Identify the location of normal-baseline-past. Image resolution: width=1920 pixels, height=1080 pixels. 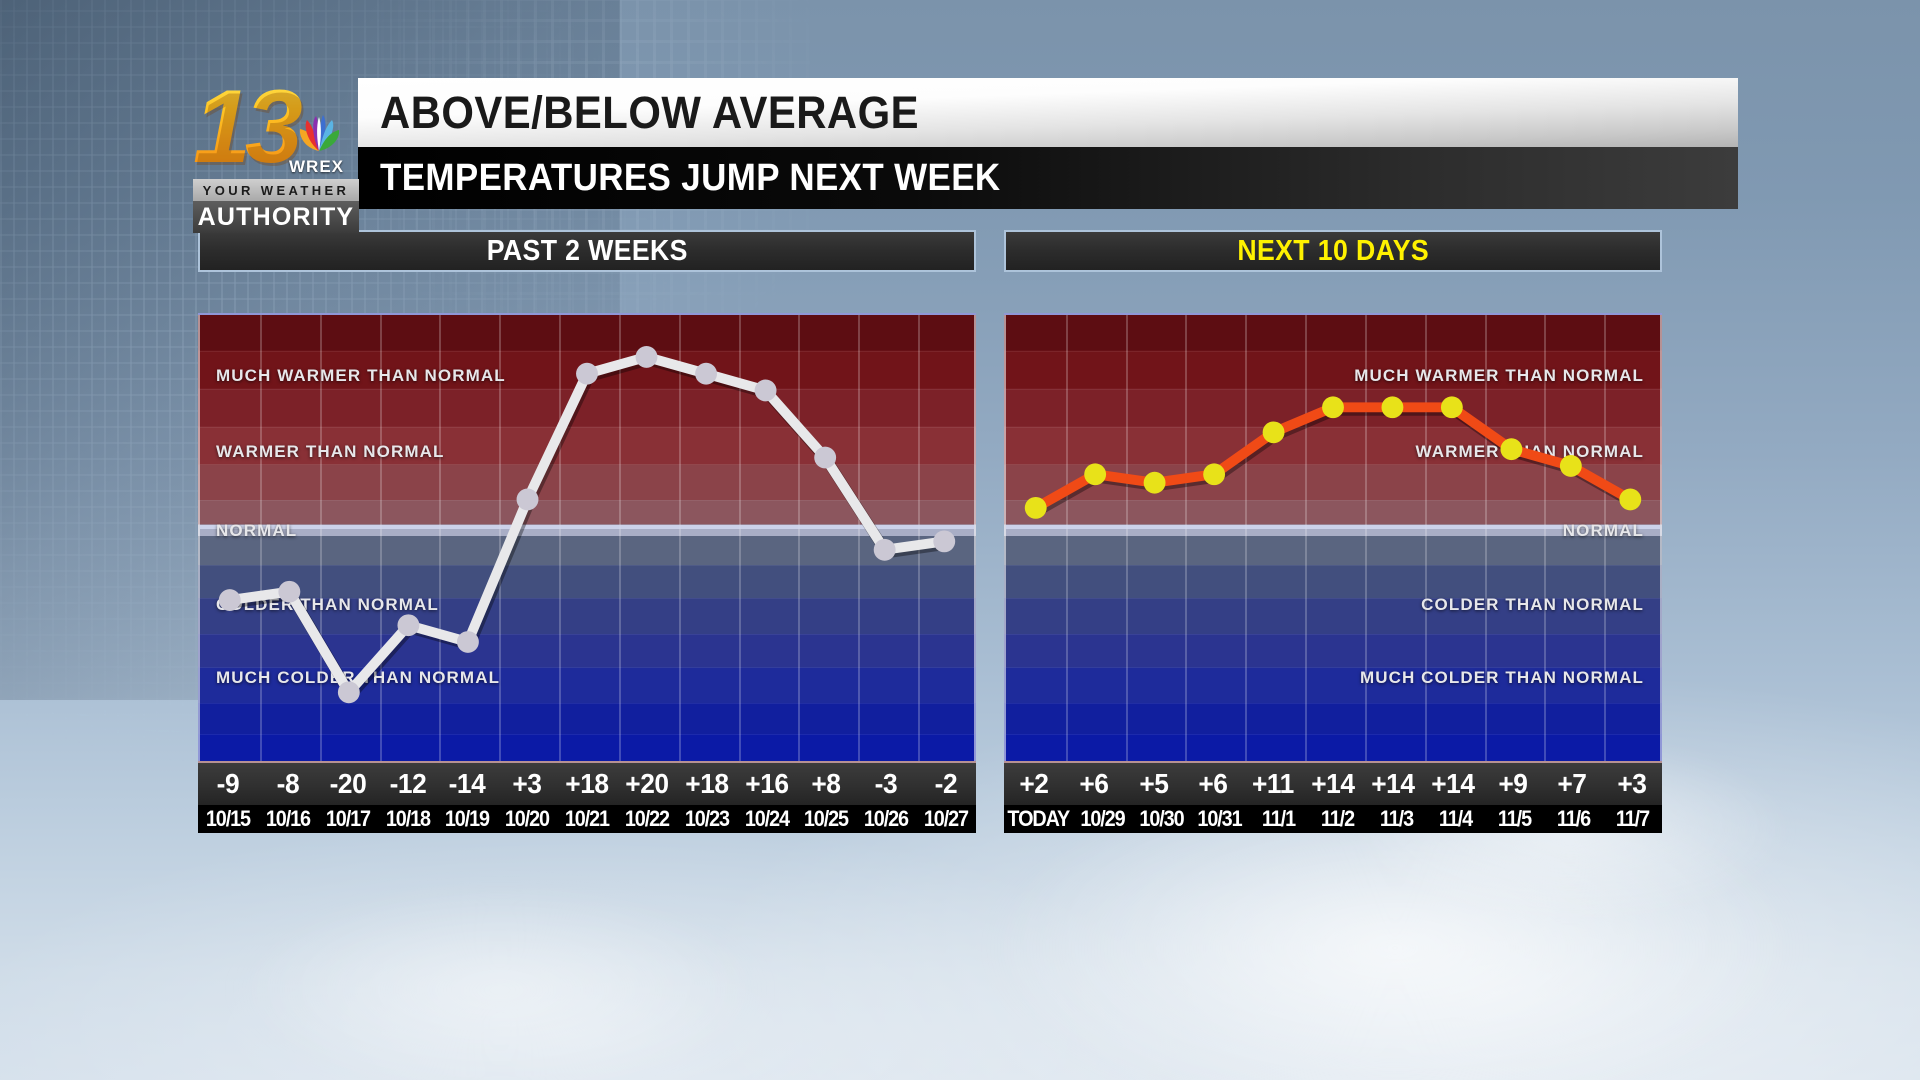
(587, 526).